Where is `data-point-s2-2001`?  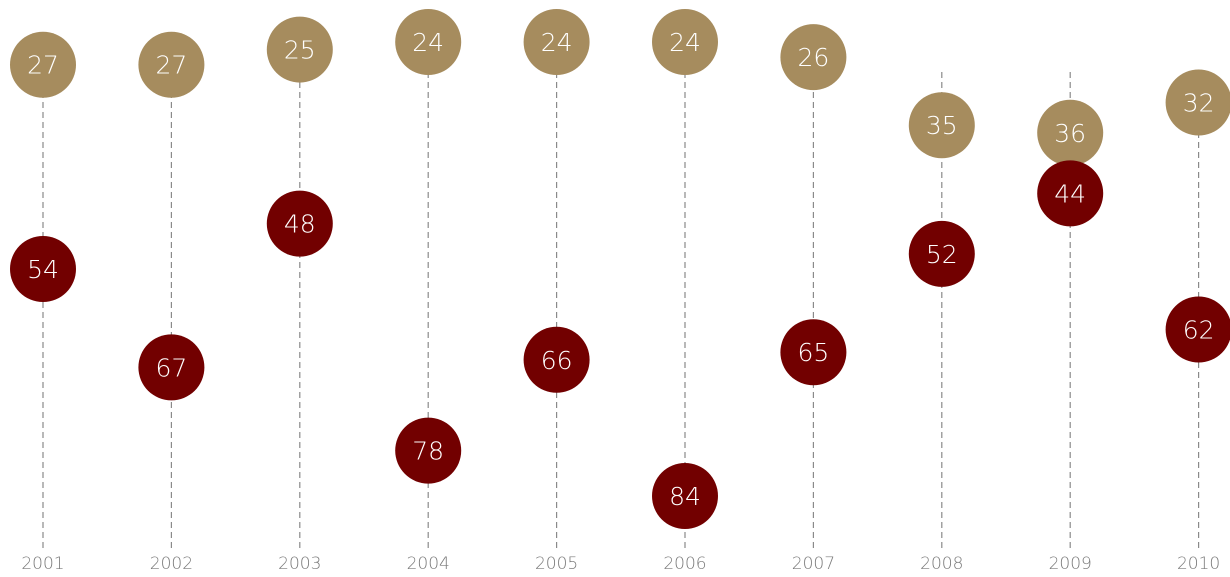 data-point-s2-2001 is located at coordinates (43, 269).